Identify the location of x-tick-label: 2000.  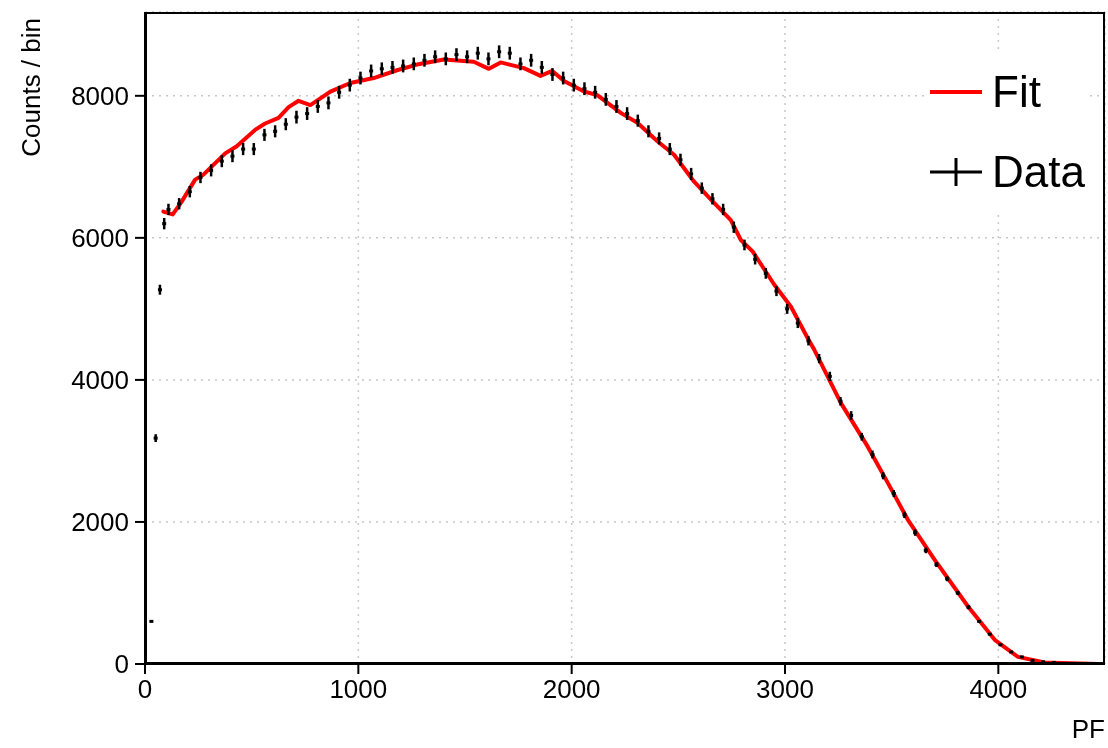
(571, 689).